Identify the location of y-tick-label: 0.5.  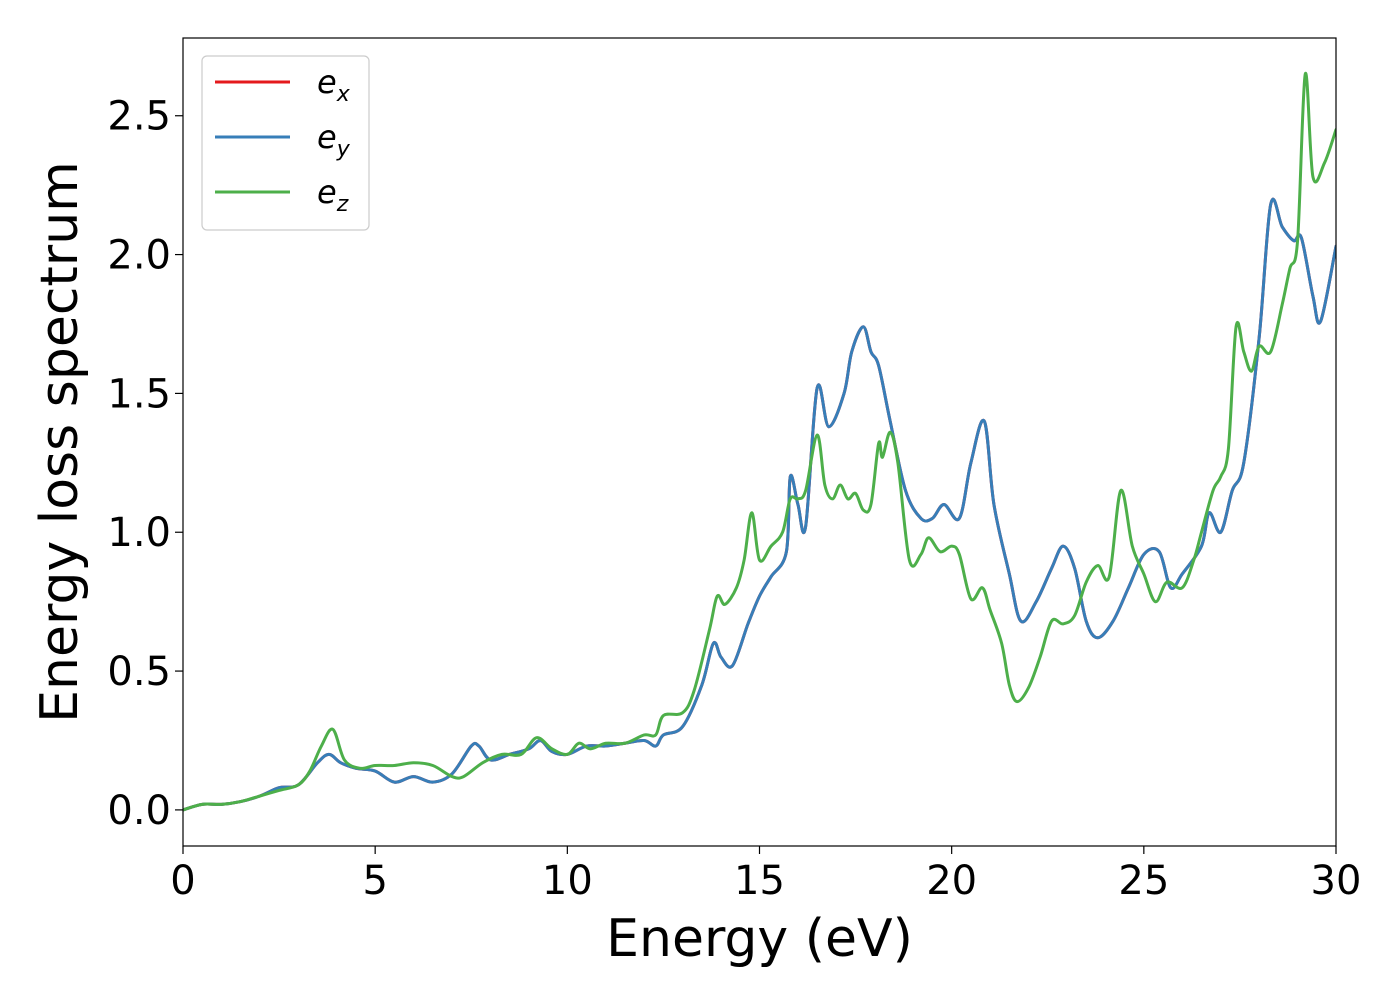
(139, 672).